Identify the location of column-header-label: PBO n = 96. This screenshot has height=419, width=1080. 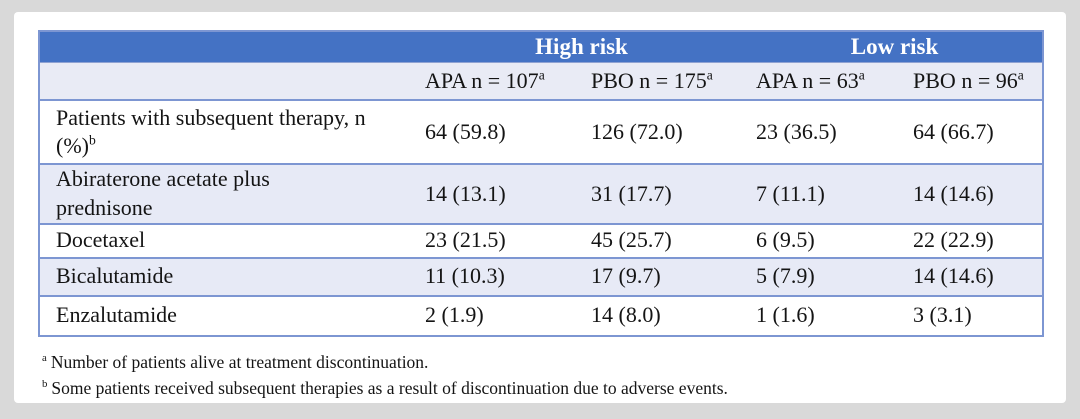
(965, 80).